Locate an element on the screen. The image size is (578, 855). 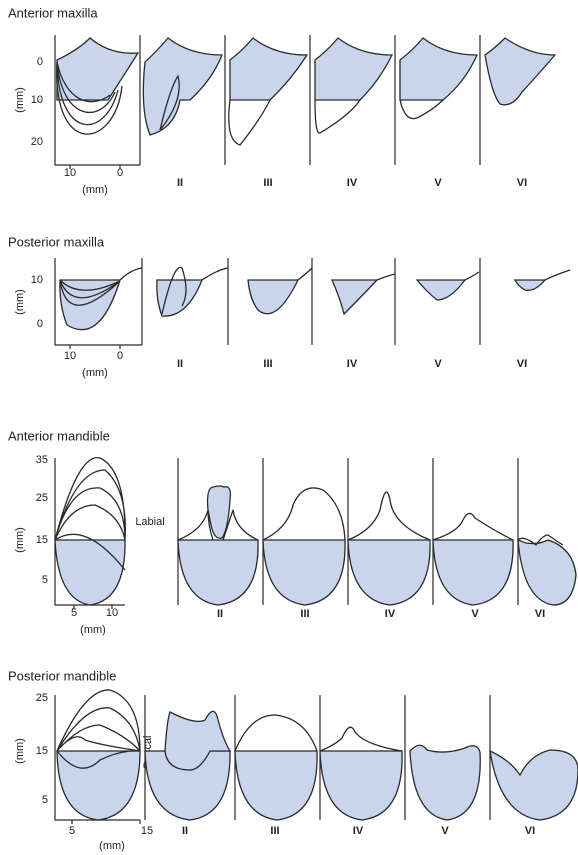
side-label: Labial is located at coordinates (149, 522).